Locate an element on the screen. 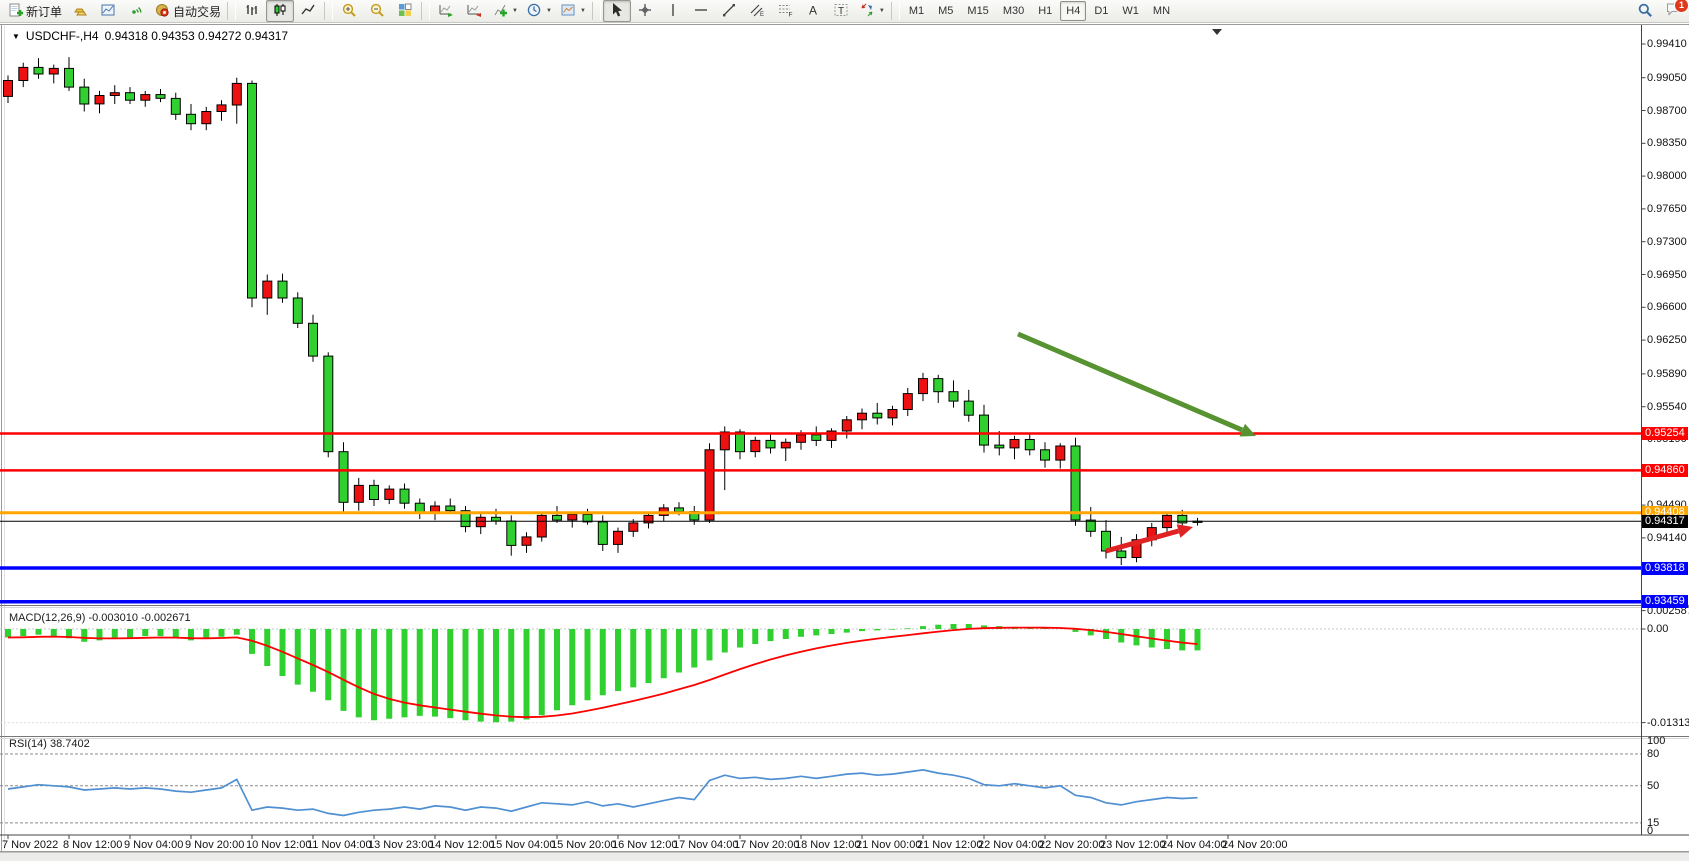 Image resolution: width=1689 pixels, height=861 pixels. text-icon: A is located at coordinates (813, 11).